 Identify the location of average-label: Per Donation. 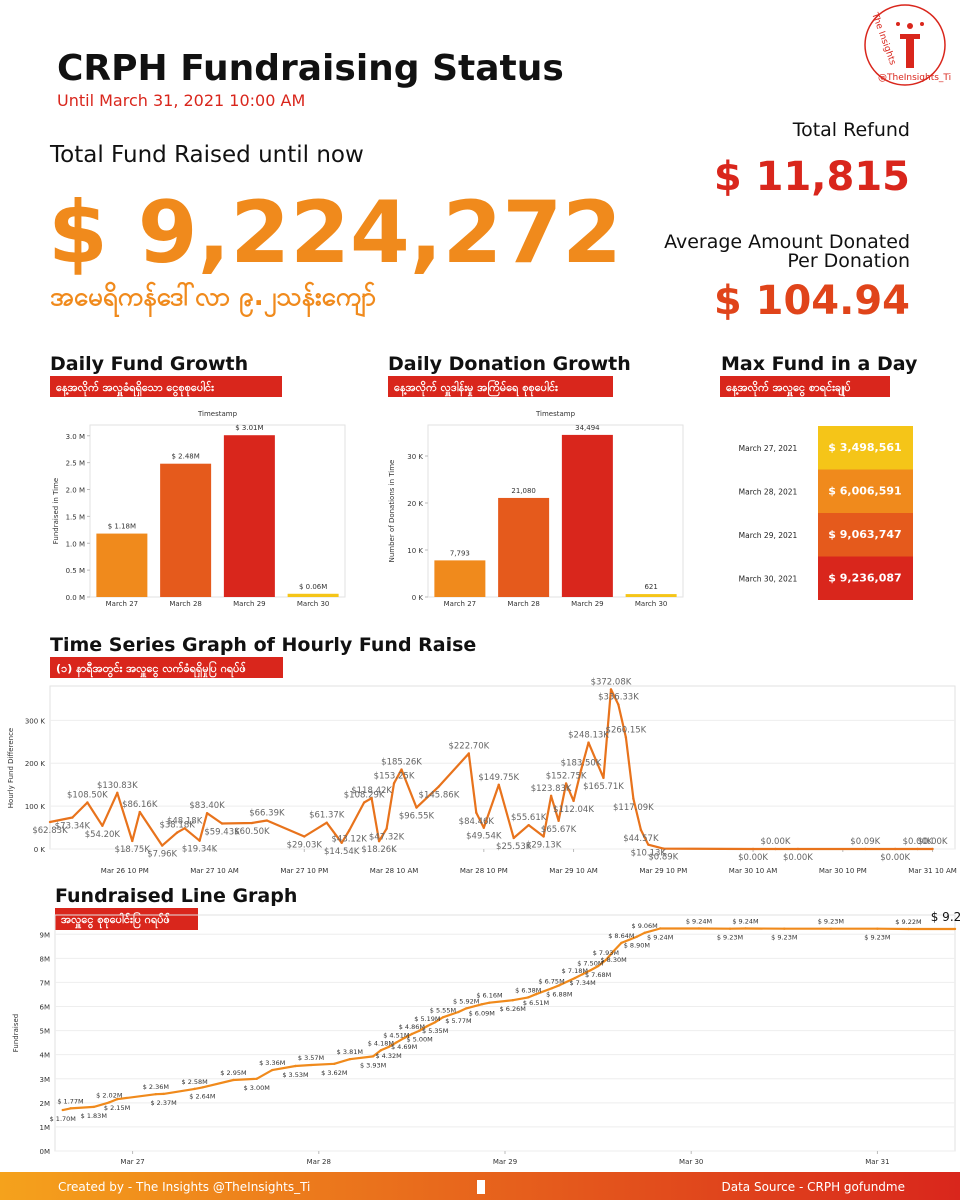
(848, 261).